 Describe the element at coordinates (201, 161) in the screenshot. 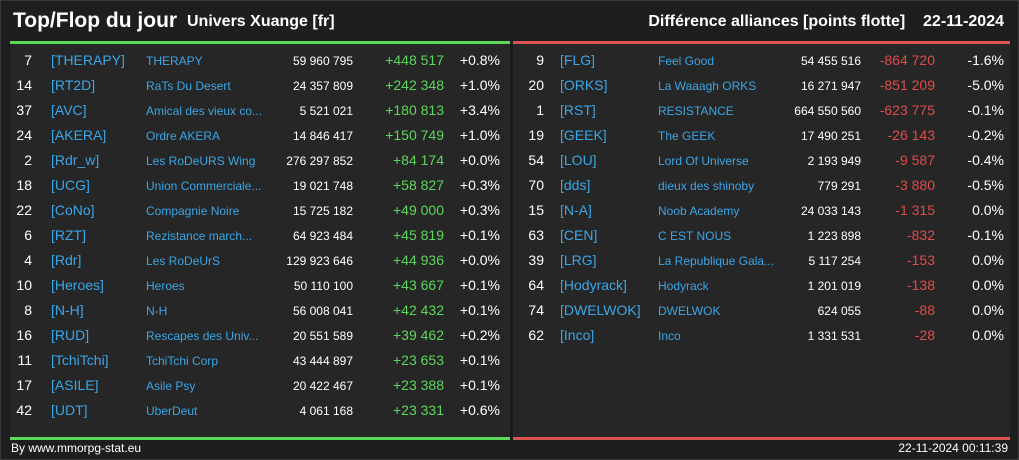

I see `alliance-name: Les RoDeURS Wing` at that location.